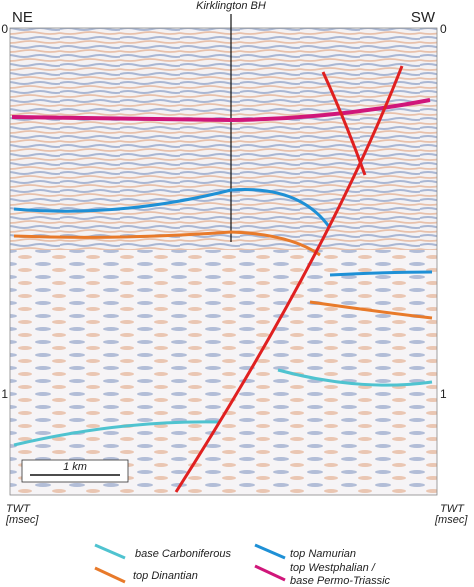  Describe the element at coordinates (221, 110) in the screenshot. I see `horizon-westphalian` at that location.